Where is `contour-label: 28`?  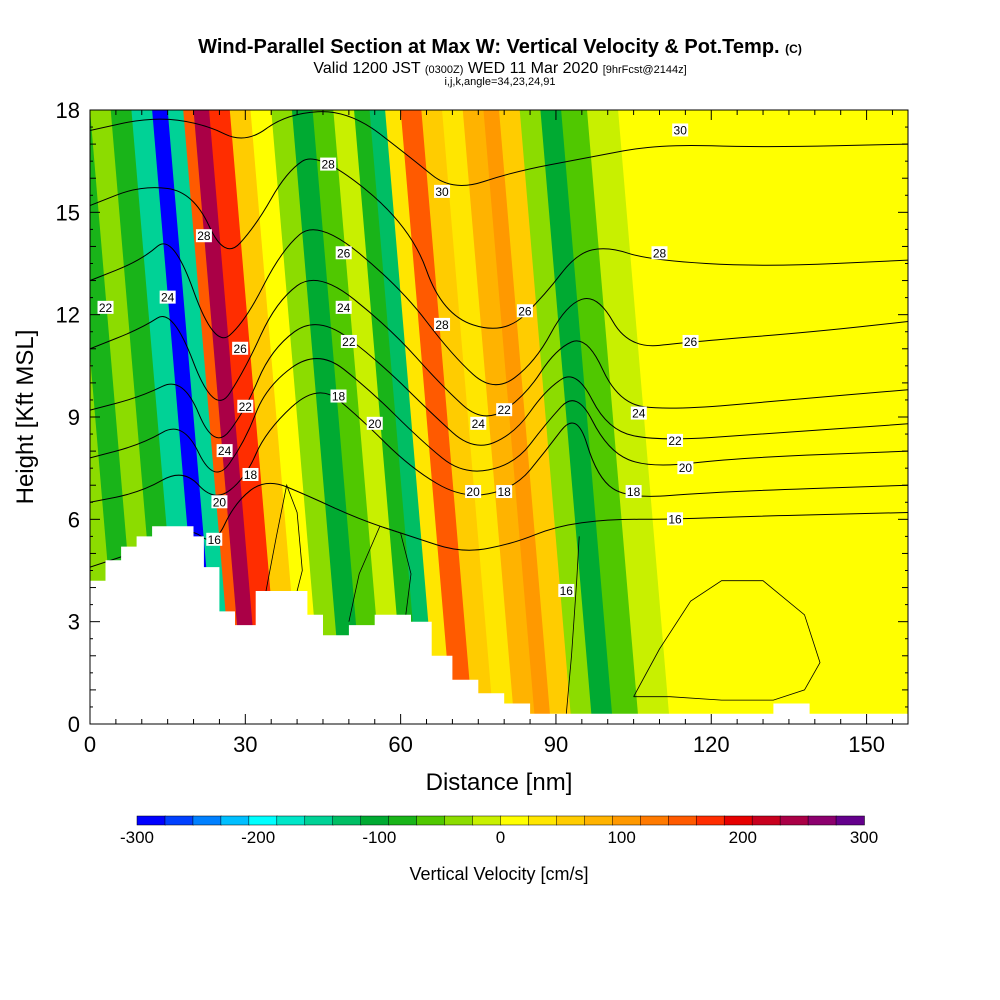
contour-label: 28 is located at coordinates (204, 236).